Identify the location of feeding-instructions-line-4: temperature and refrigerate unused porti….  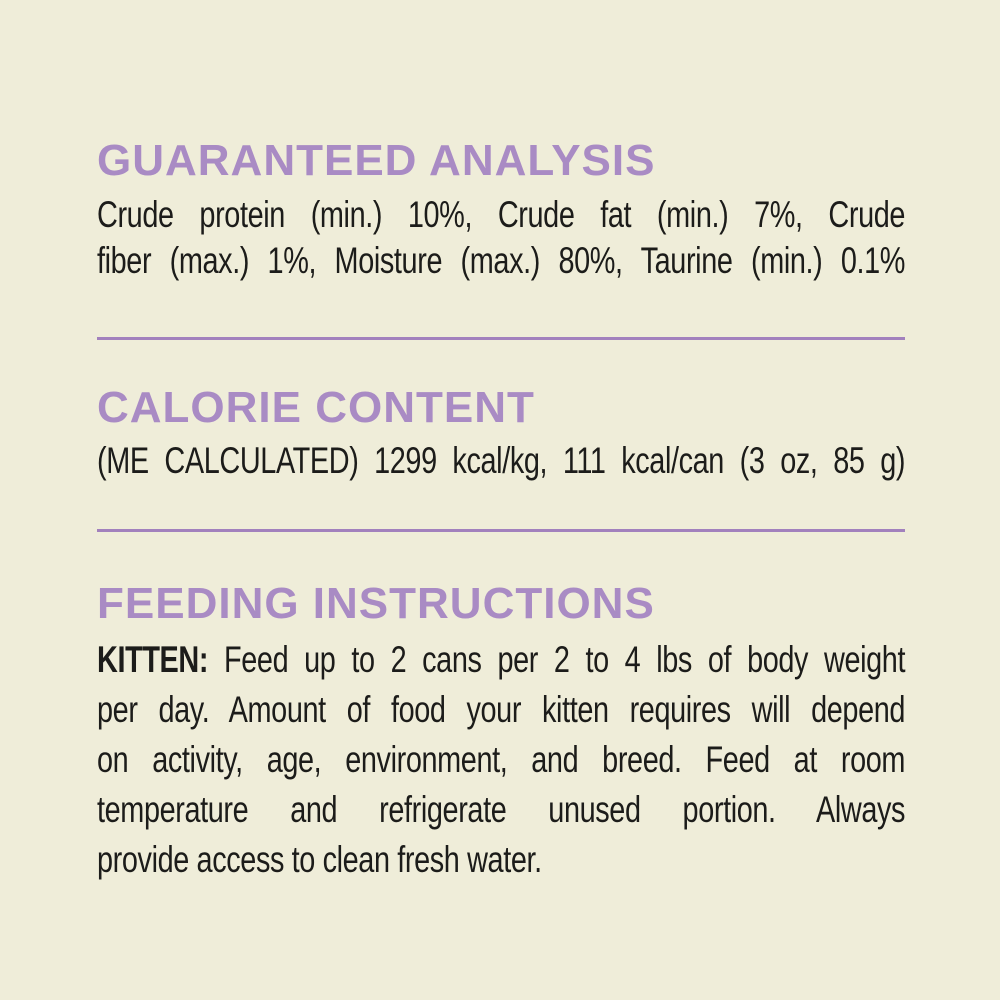
(501, 809).